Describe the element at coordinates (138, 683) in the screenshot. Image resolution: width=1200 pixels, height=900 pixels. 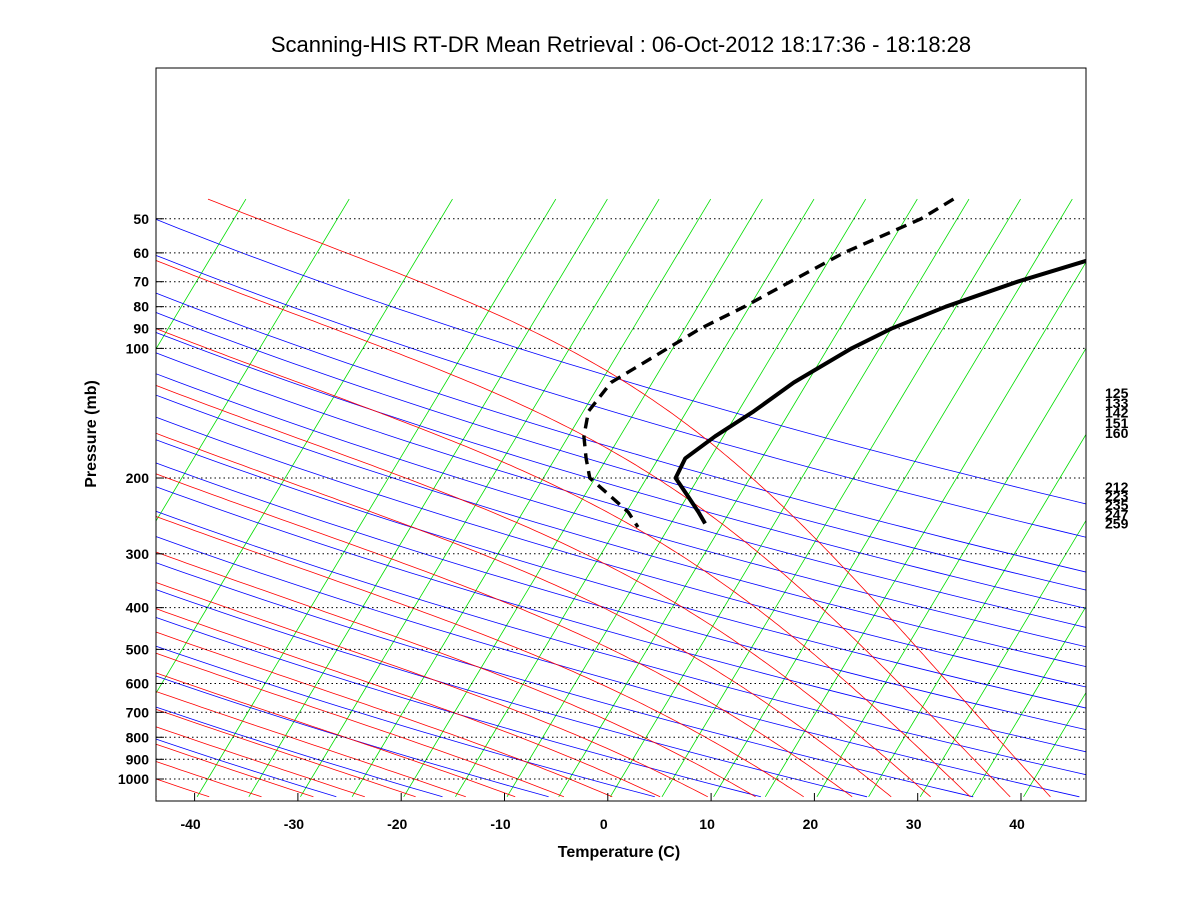
I see `y-tick-label: 600` at that location.